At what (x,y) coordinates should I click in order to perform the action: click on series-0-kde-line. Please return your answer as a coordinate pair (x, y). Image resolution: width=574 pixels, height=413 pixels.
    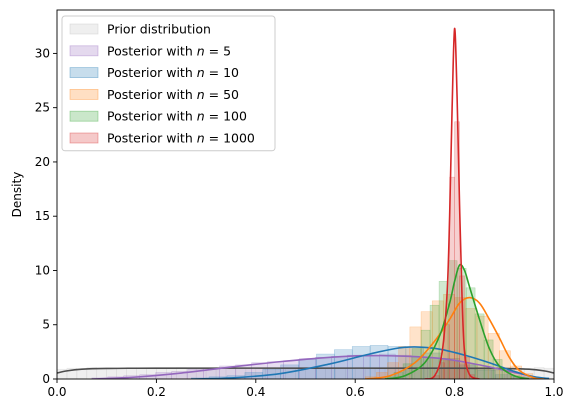
    Looking at the image, I should click on (305, 370).